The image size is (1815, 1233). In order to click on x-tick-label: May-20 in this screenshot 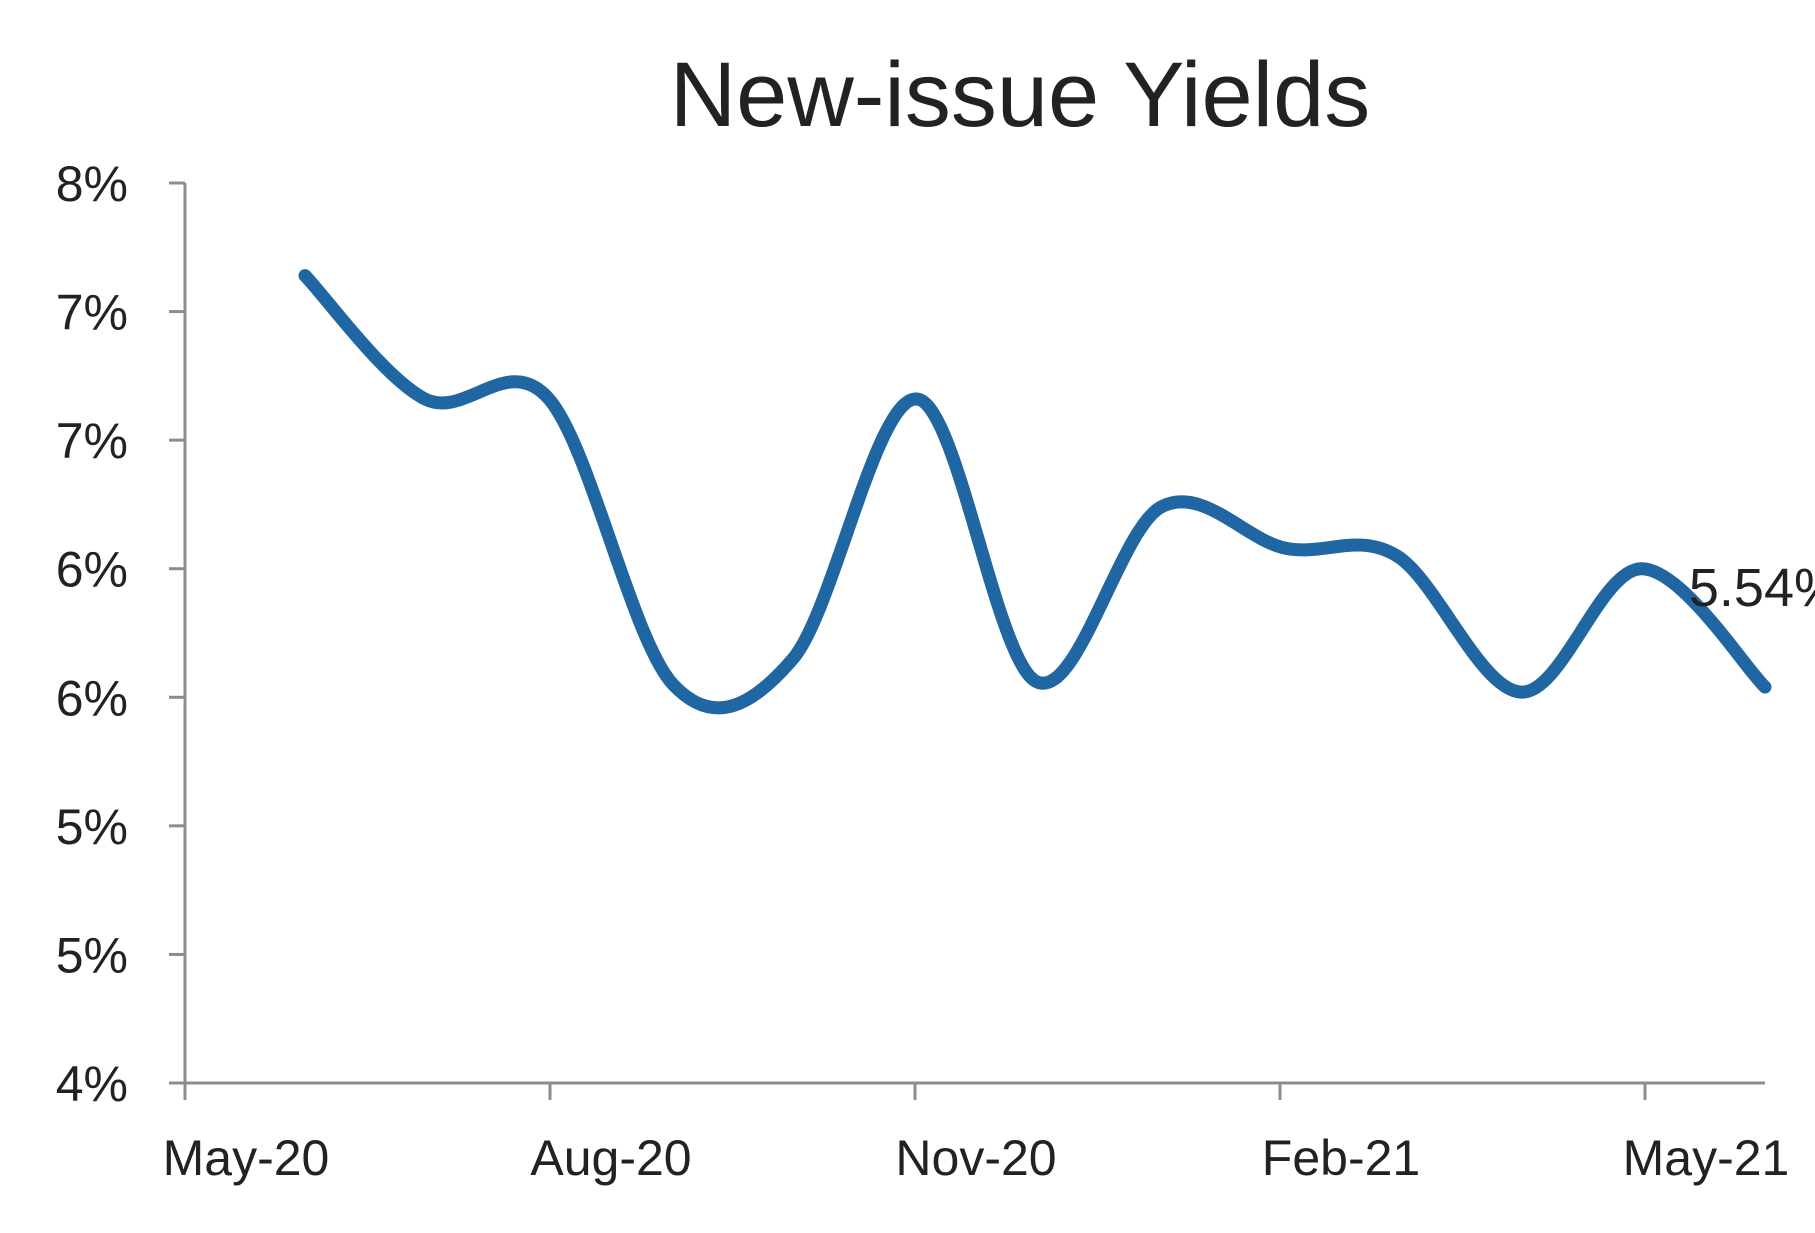, I will do `click(246, 1158)`.